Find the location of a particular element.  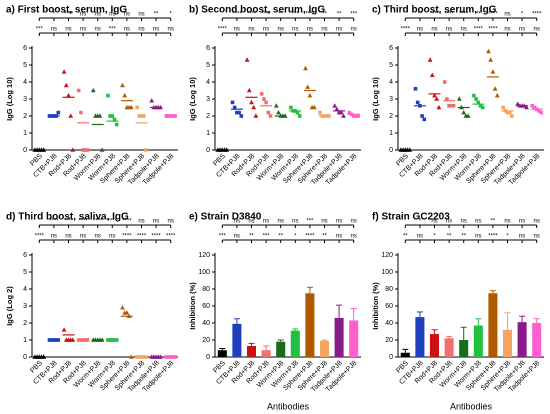

y-axis-label: IgG (Log 2) is located at coordinates (9, 306).